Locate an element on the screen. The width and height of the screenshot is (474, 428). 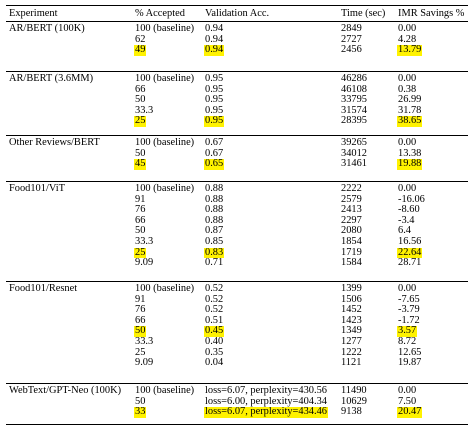
savings-cell: -16.06 is located at coordinates (411, 199).